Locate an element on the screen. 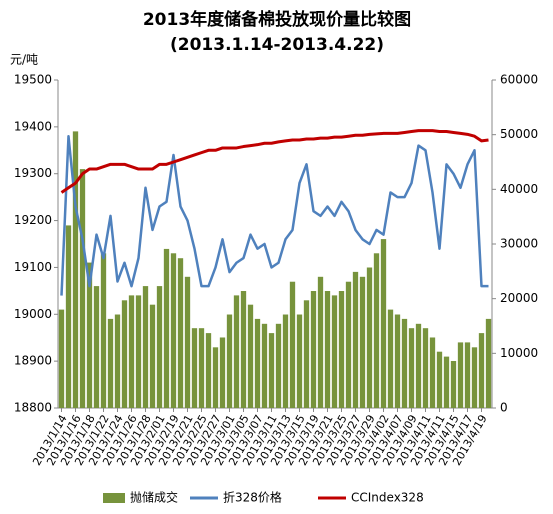 This screenshot has width=553, height=514. y-tick-label: 19000 is located at coordinates (33, 314).